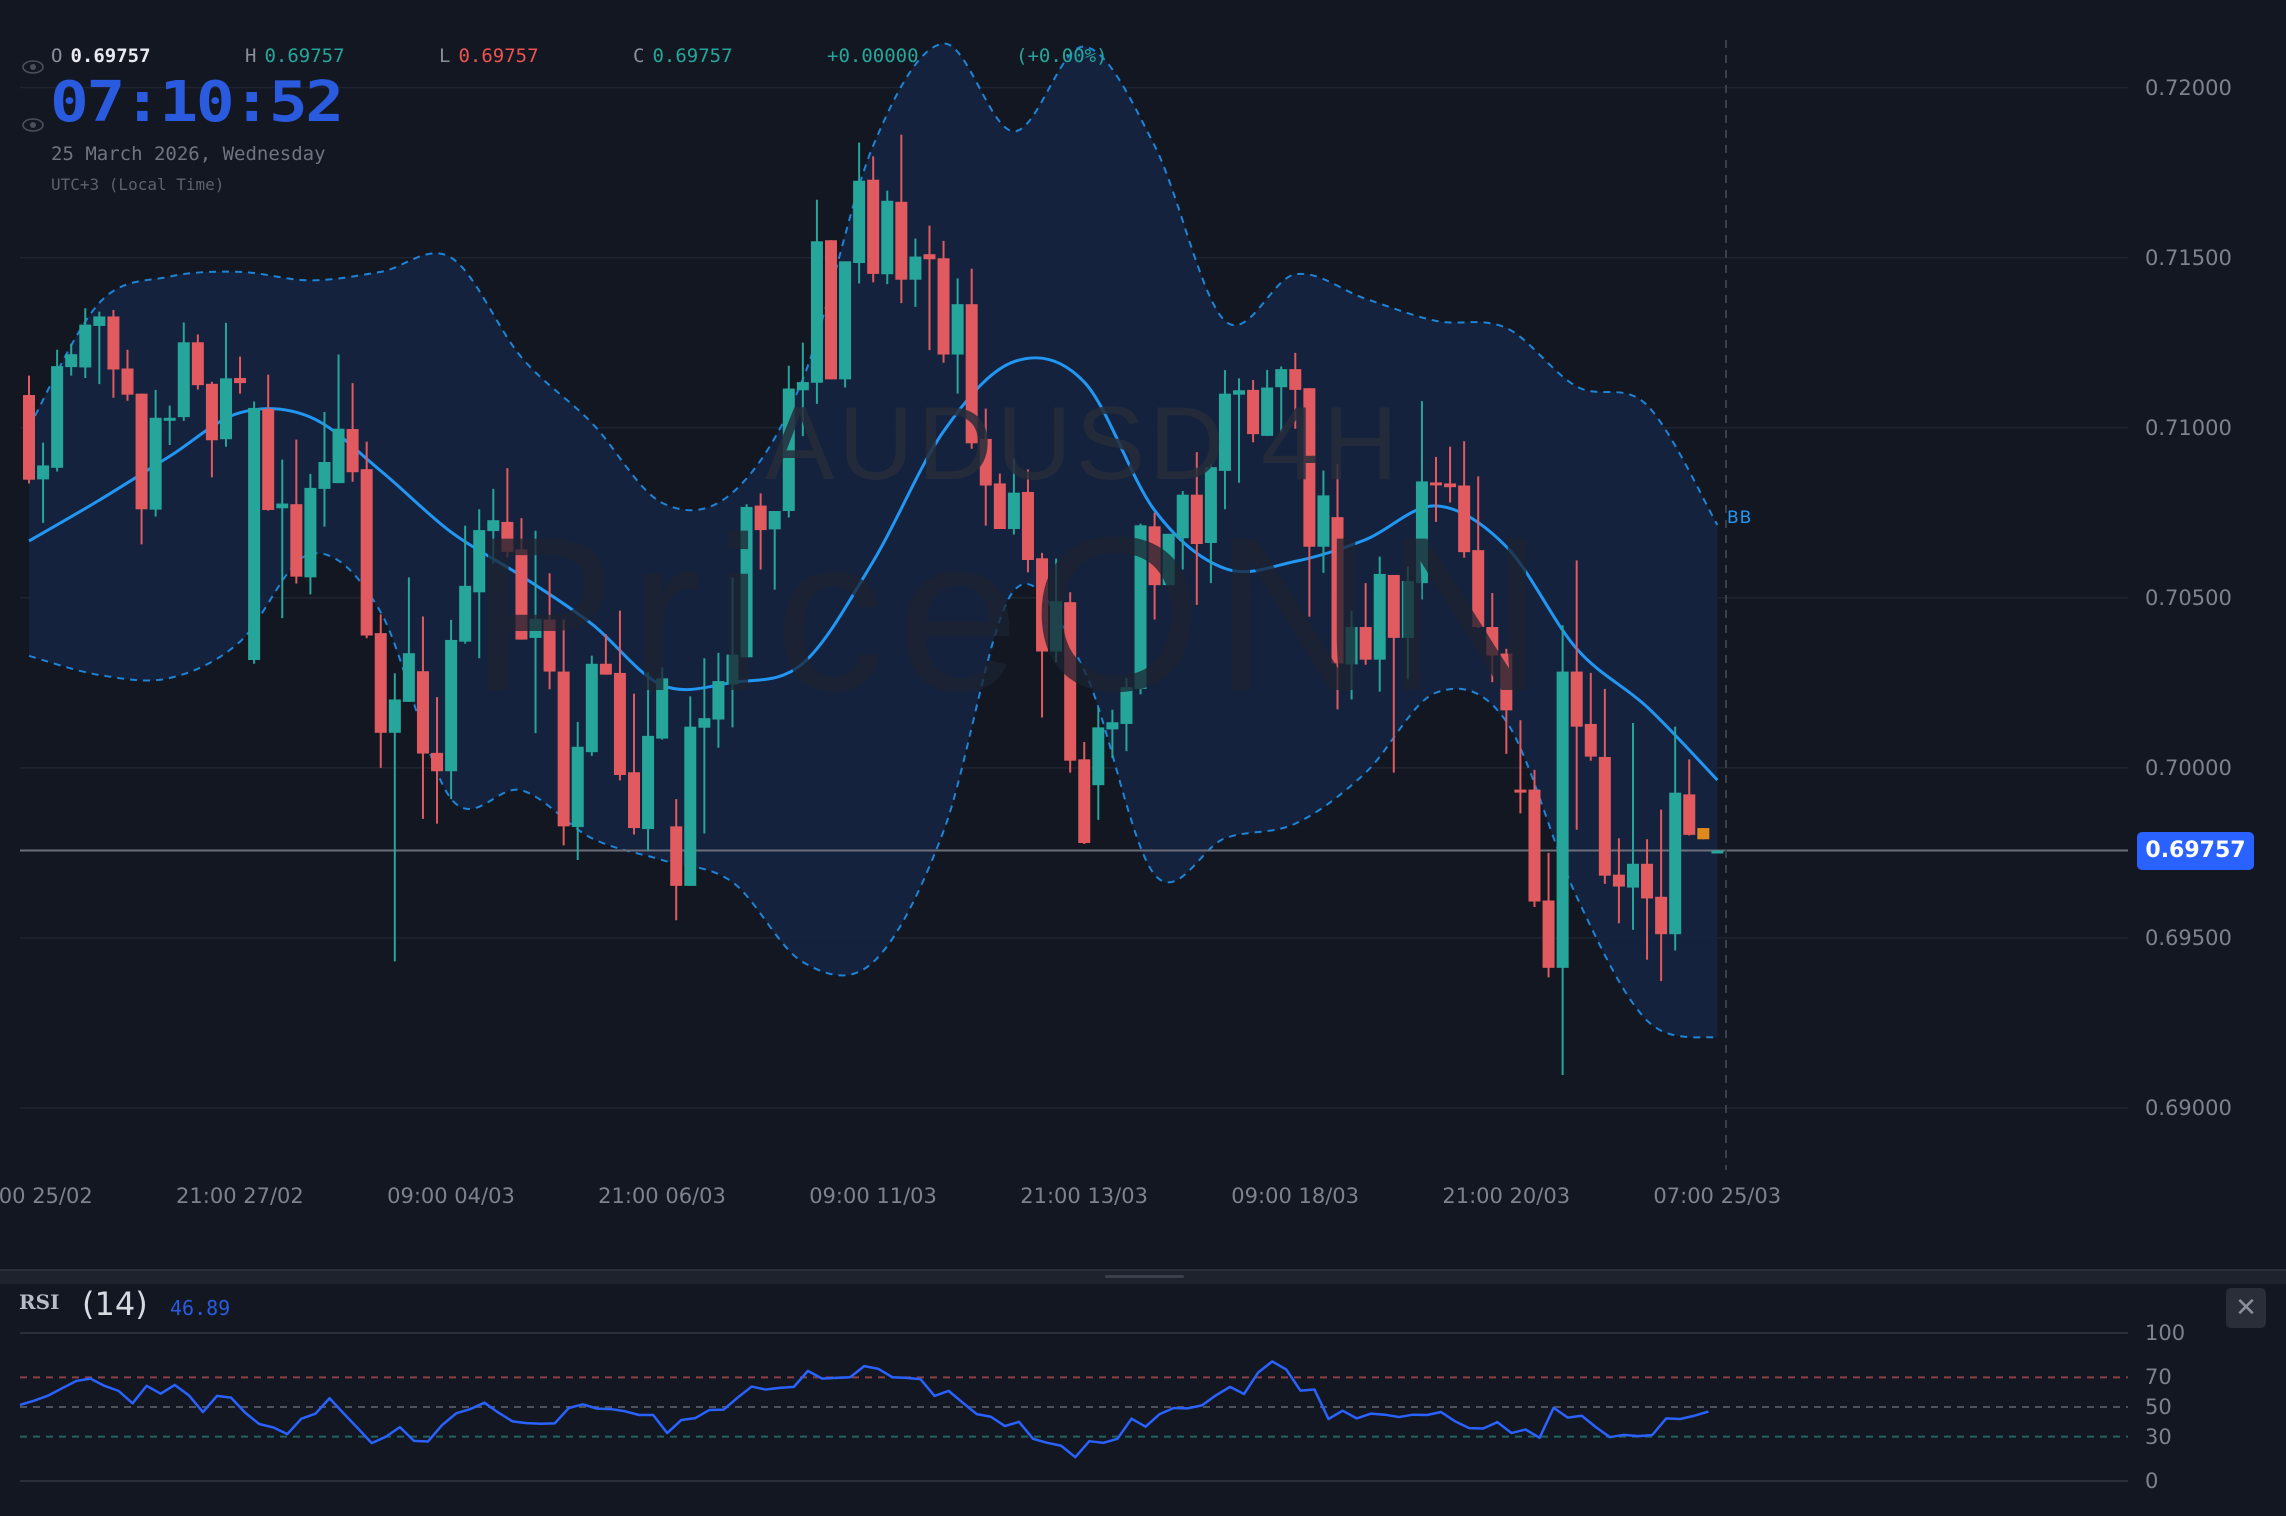 The width and height of the screenshot is (2286, 1516). Describe the element at coordinates (1717, 1196) in the screenshot. I see `time-axis-label: 07:00 25/03` at that location.